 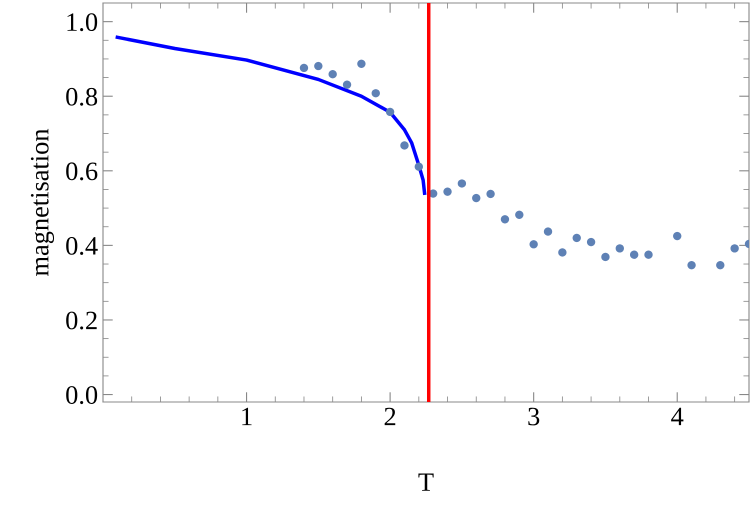 What do you see at coordinates (534, 417) in the screenshot?
I see `x-tick-label: 3` at bounding box center [534, 417].